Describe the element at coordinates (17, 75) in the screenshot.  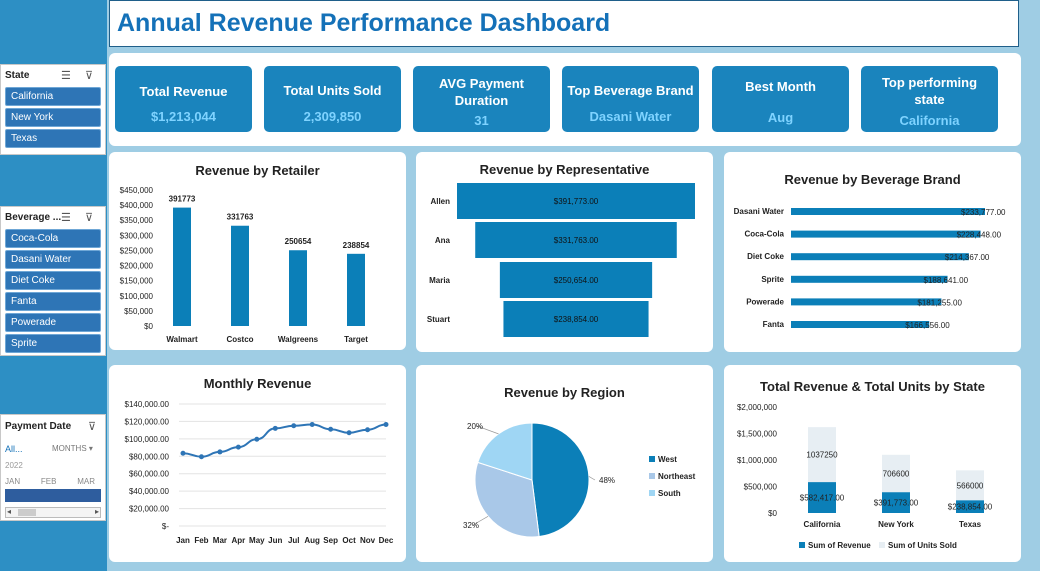
I see `state-slicer-label: State` at that location.